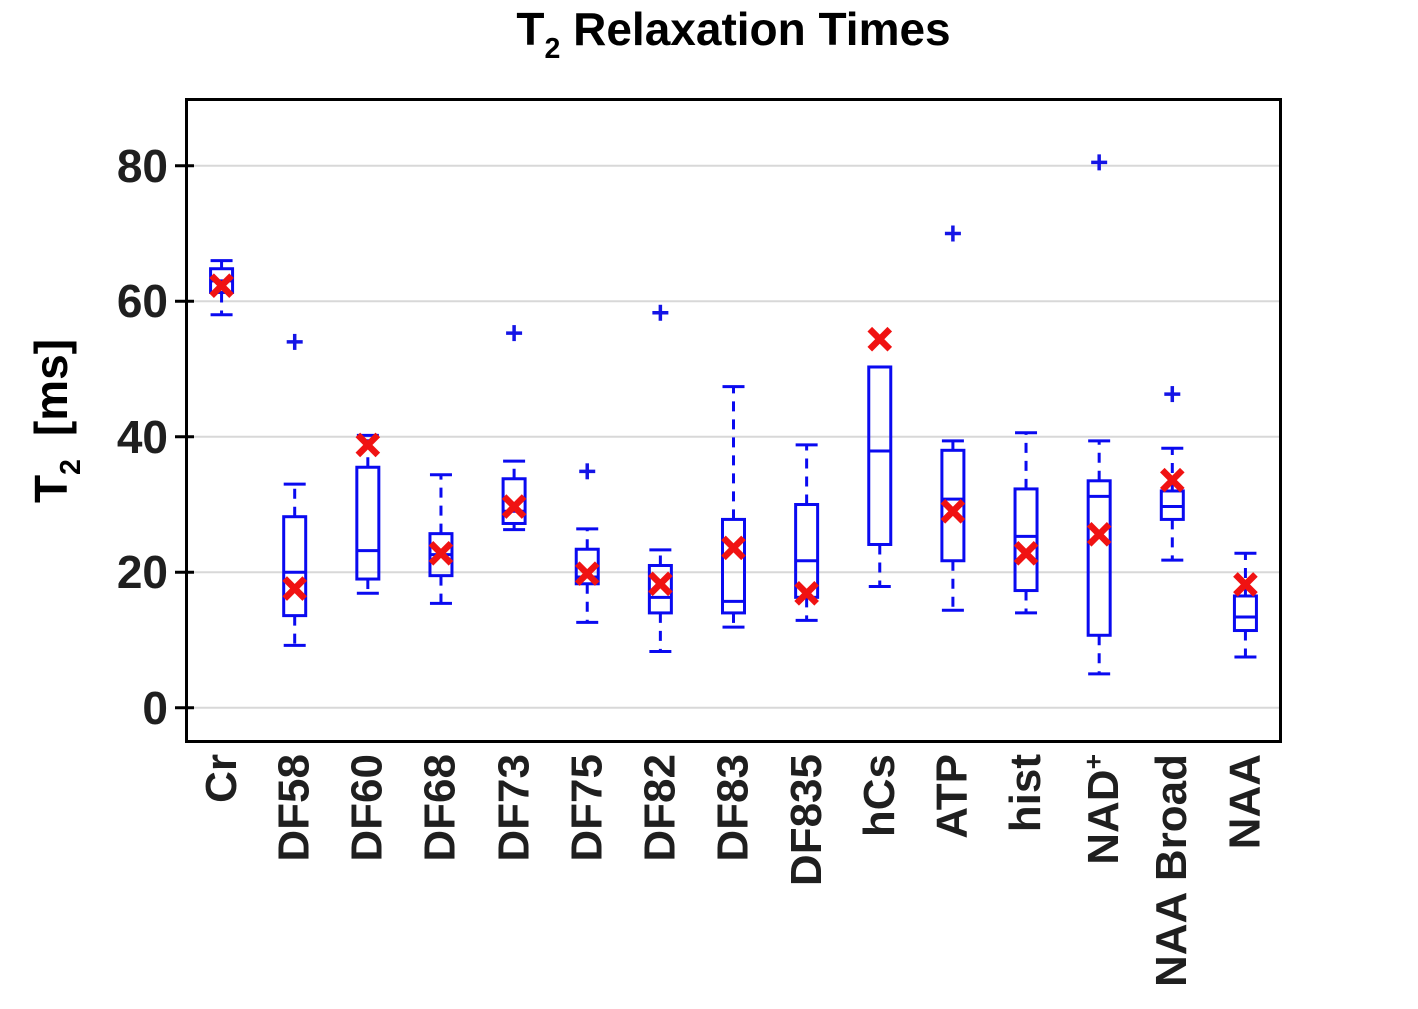  I want to click on x-tick-label-text: DF60, so click(367, 808).